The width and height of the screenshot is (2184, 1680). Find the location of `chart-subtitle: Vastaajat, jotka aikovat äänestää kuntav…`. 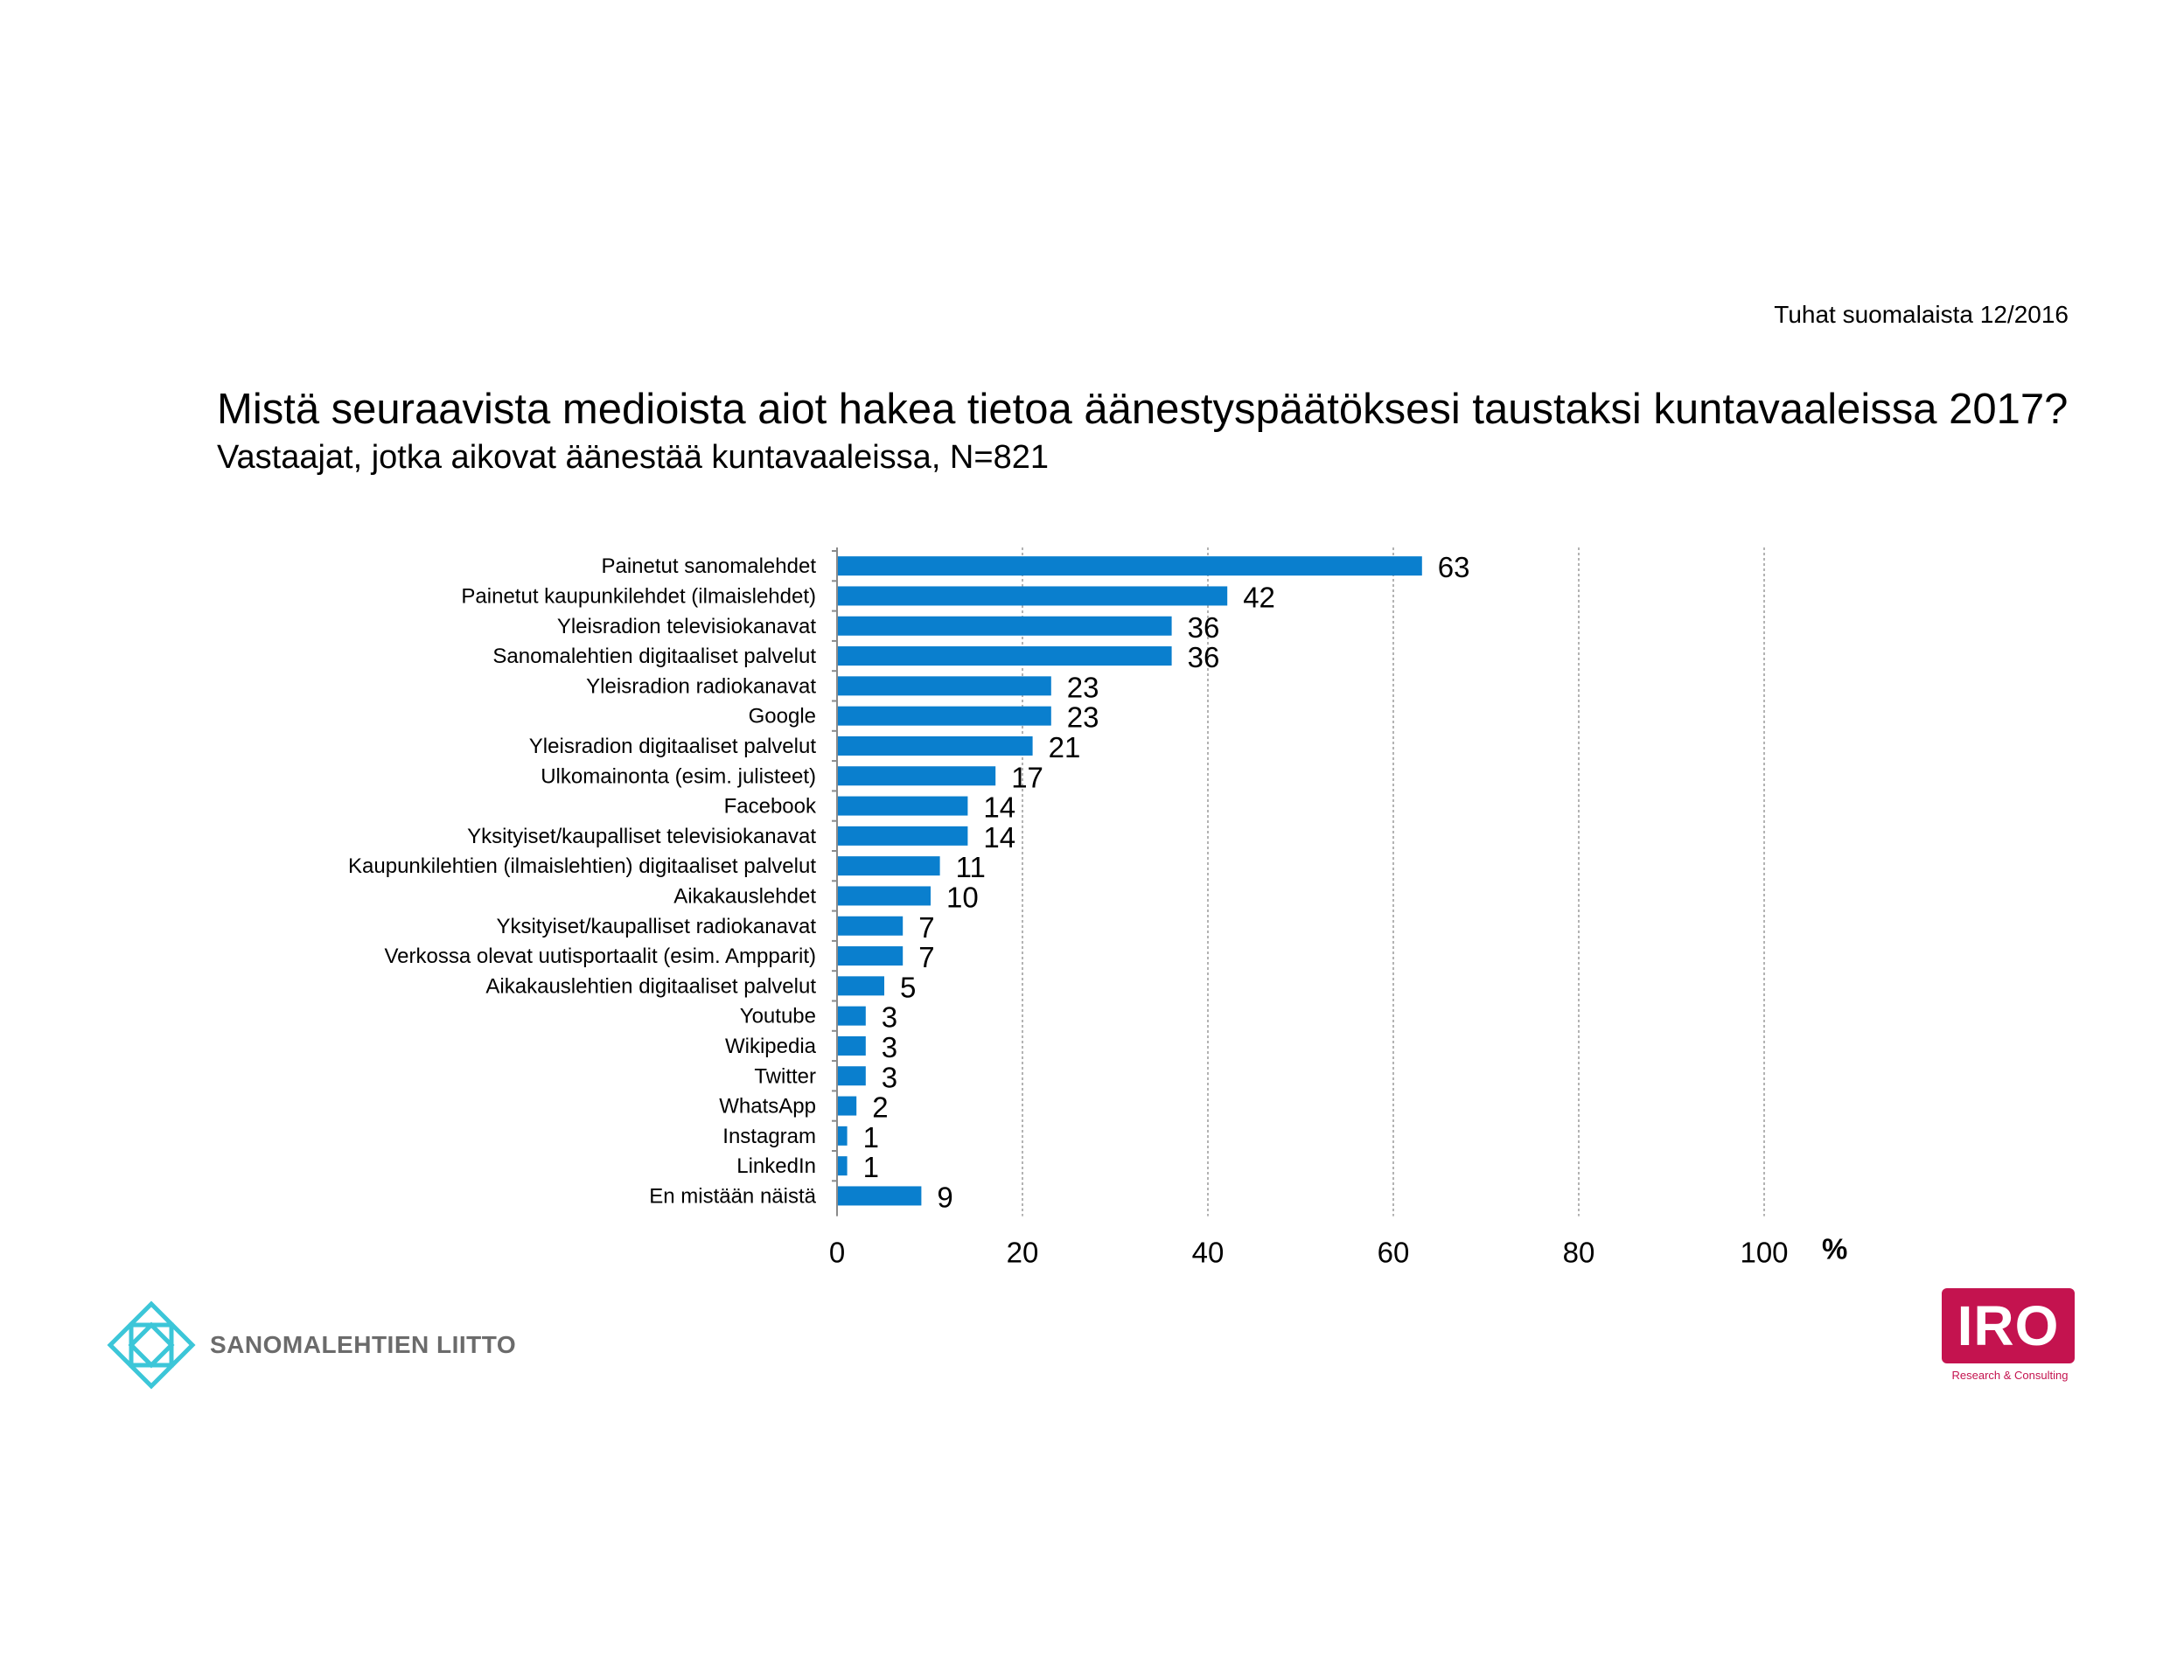

chart-subtitle: Vastaajat, jotka aikovat äänestää kuntav… is located at coordinates (633, 457).